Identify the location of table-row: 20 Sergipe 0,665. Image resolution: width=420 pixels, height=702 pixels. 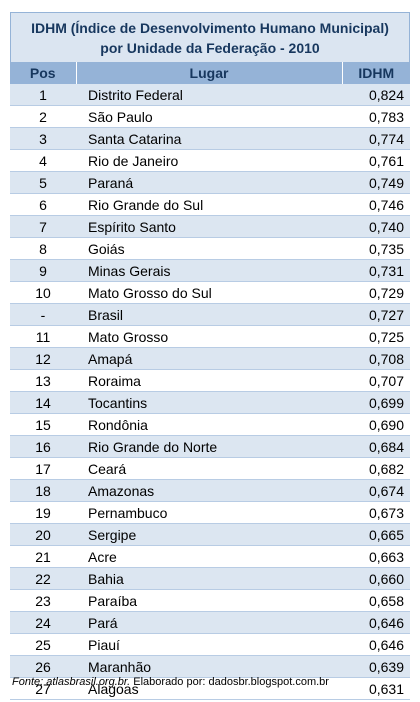
(210, 534).